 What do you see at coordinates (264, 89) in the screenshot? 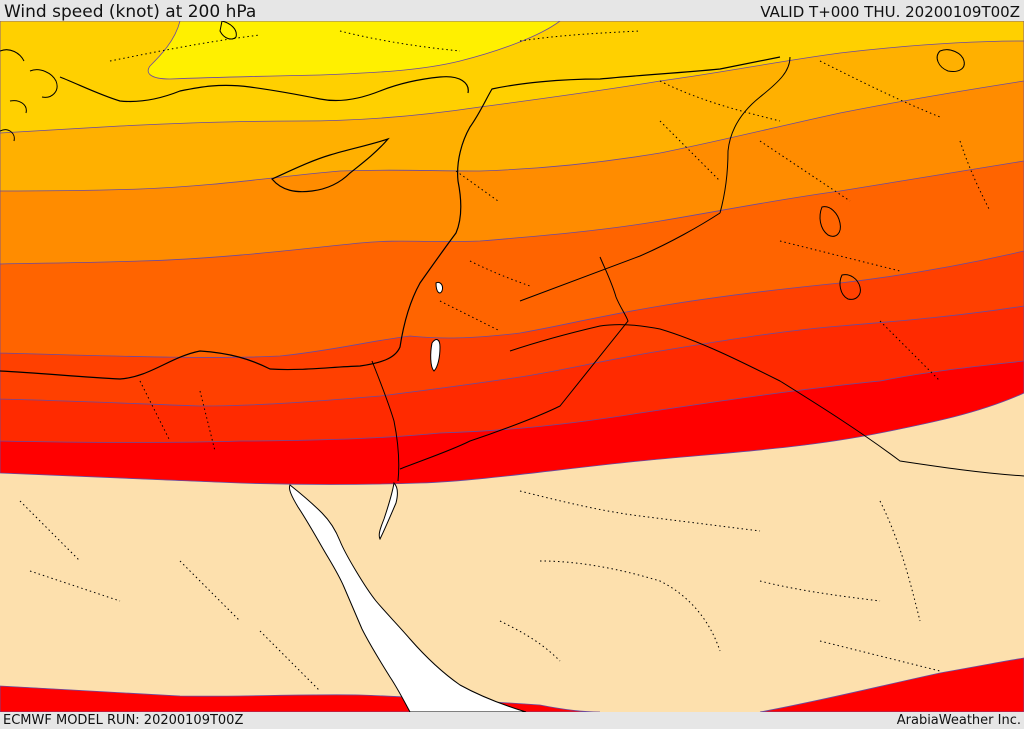
I see `coastline-turkey` at bounding box center [264, 89].